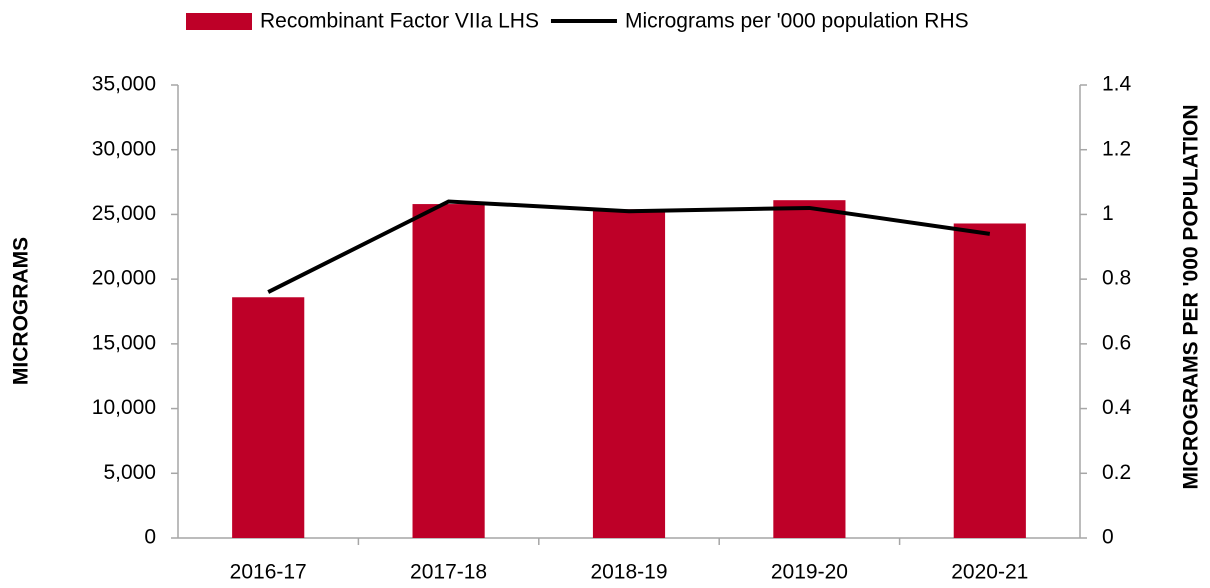  What do you see at coordinates (268, 572) in the screenshot?
I see `x-tick-label: 2016-17` at bounding box center [268, 572].